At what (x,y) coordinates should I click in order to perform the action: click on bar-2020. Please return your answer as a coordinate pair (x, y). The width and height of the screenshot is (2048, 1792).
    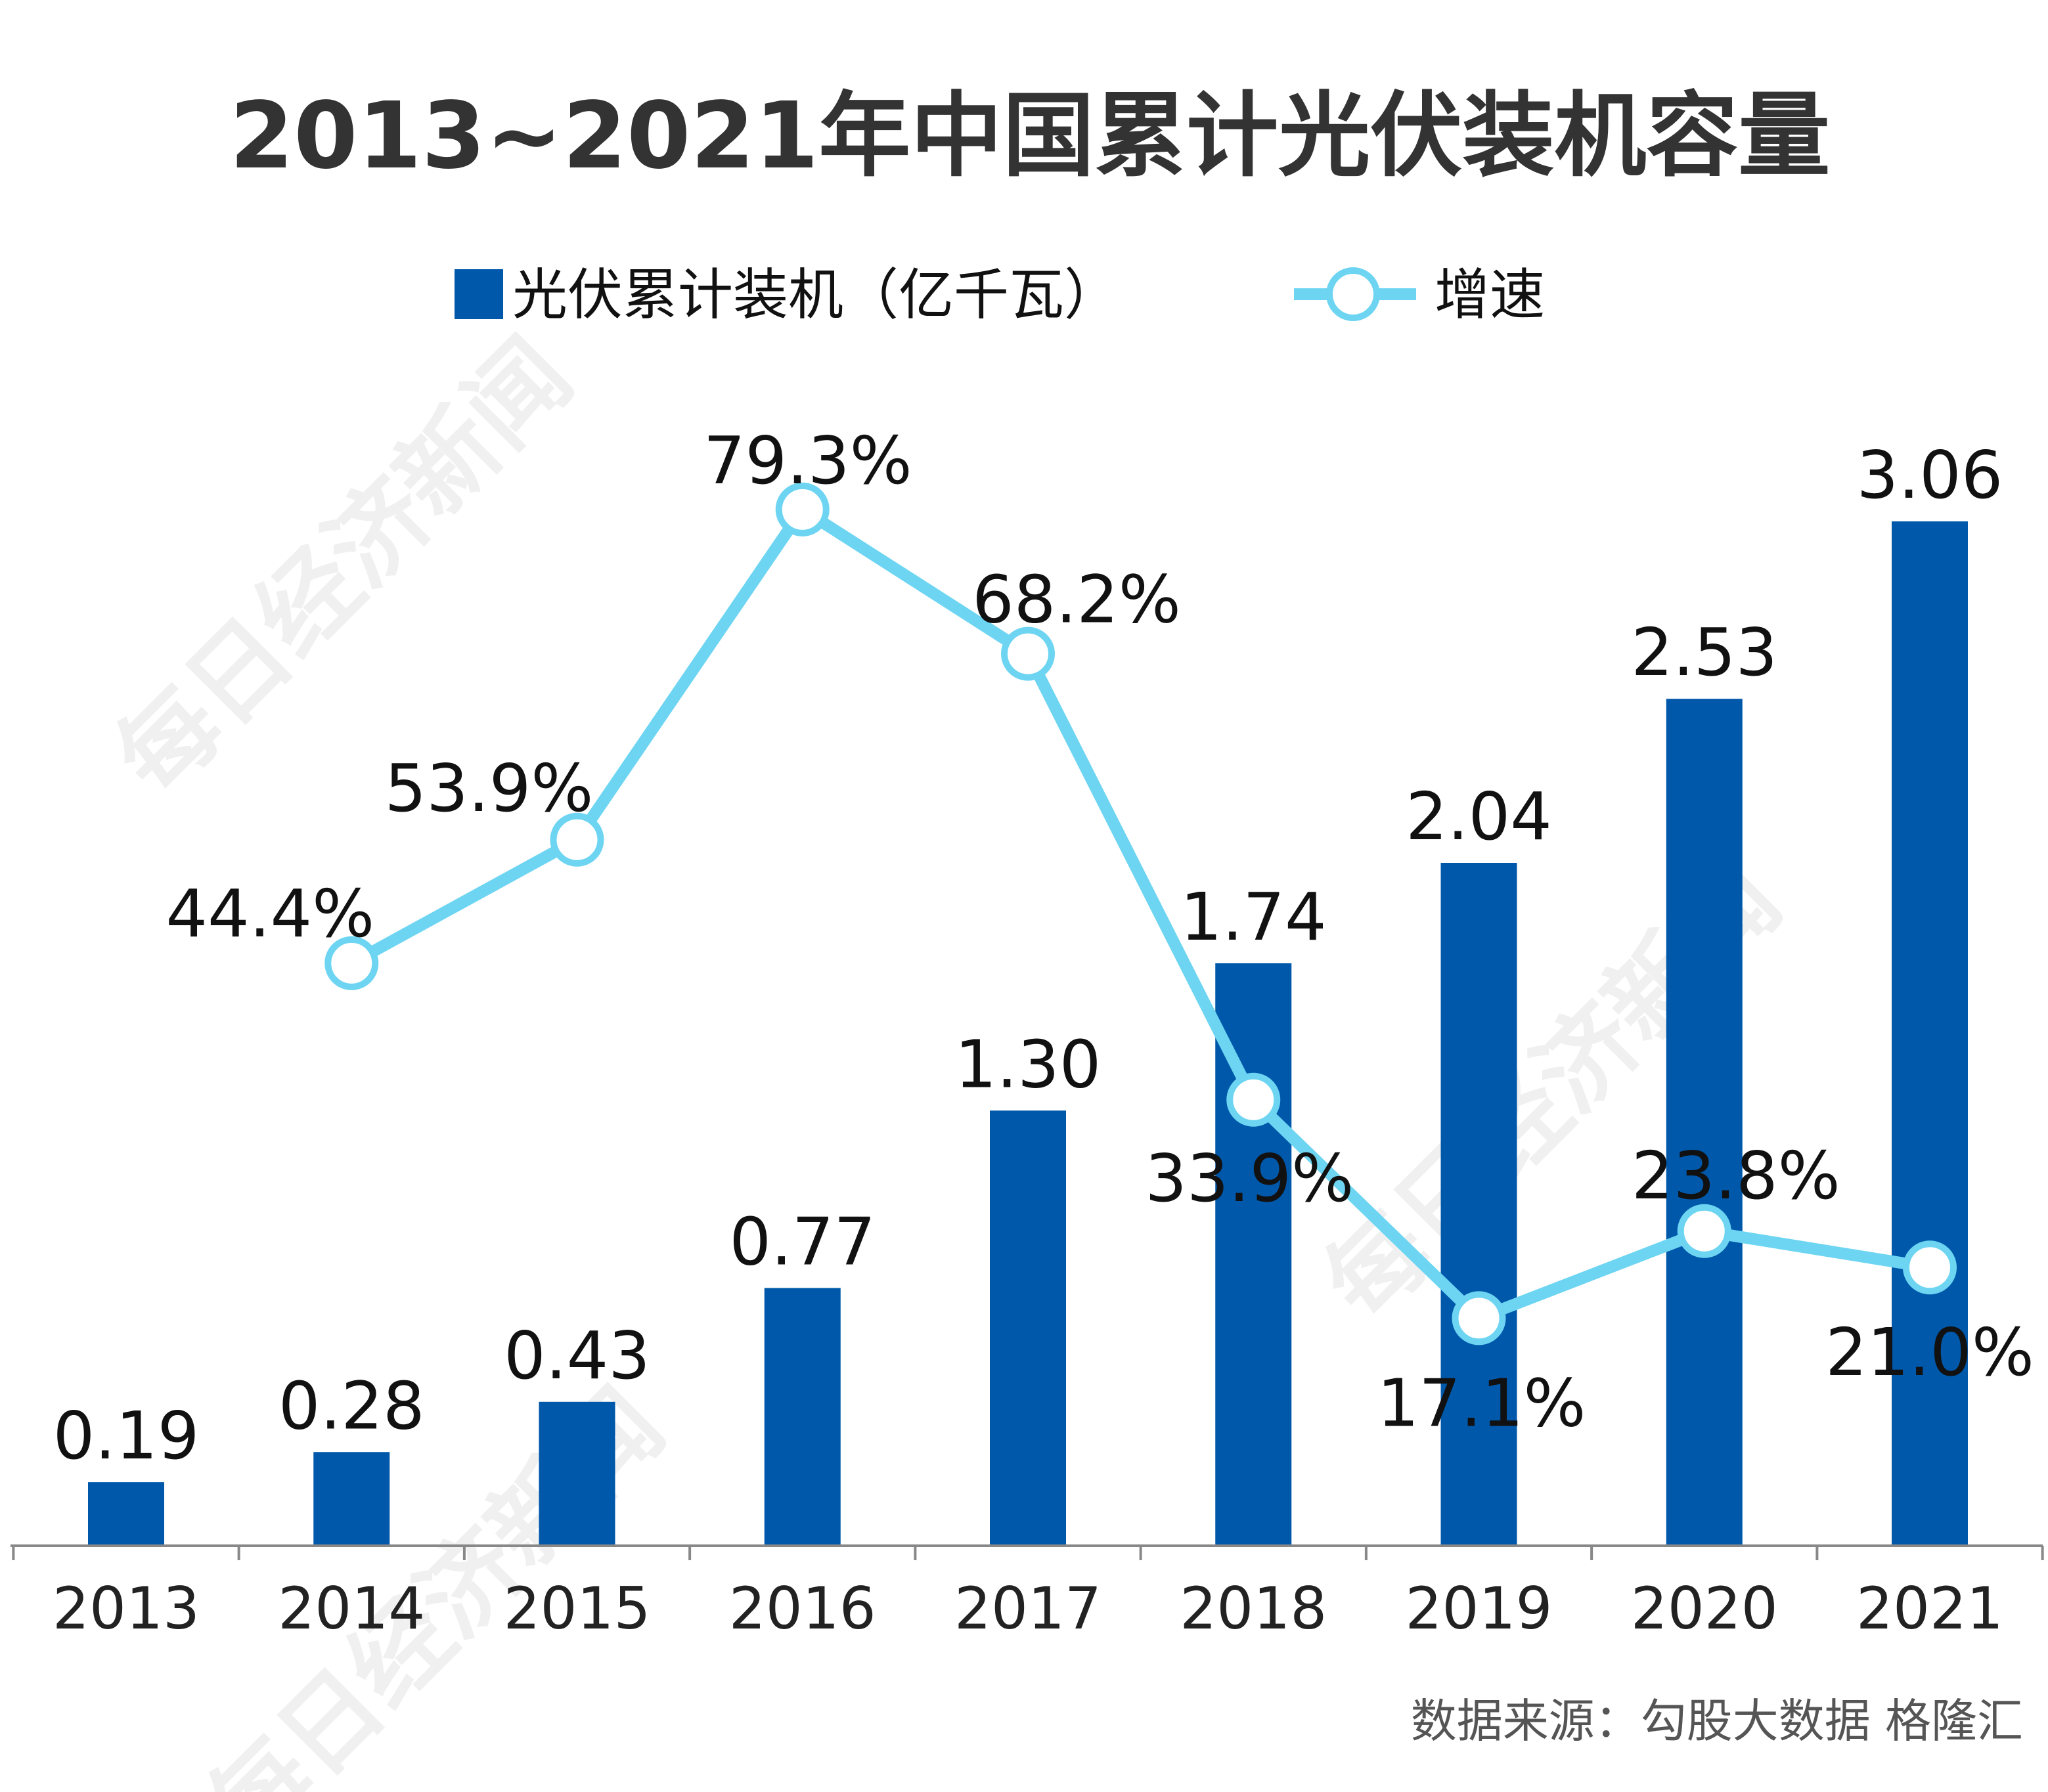
    Looking at the image, I should click on (1704, 1122).